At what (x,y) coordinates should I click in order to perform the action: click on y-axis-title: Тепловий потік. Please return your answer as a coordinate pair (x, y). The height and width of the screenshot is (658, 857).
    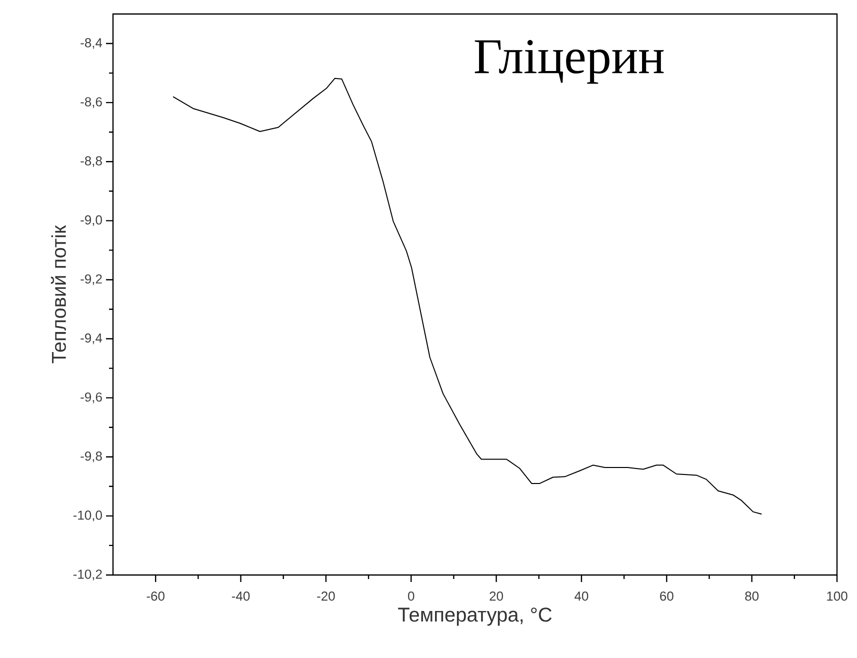
    Looking at the image, I should click on (58, 294).